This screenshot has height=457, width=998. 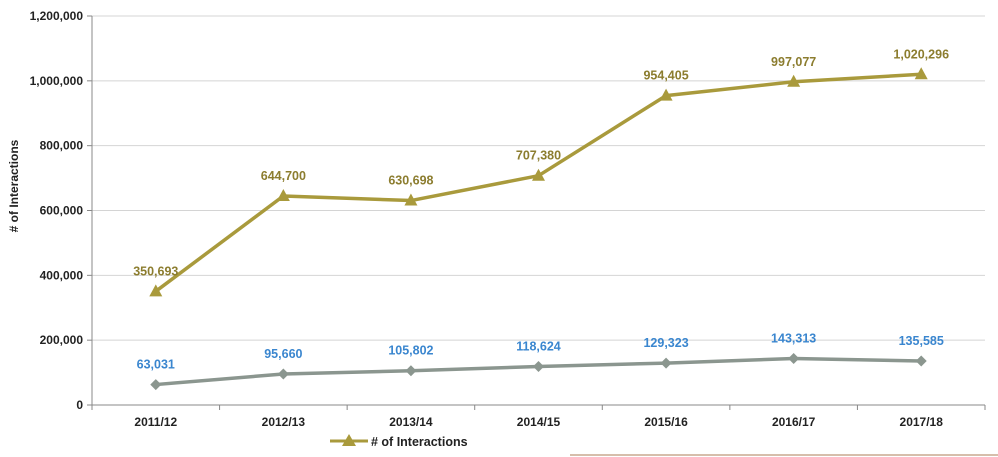 I want to click on legend-label: # of Interactions, so click(x=419, y=442).